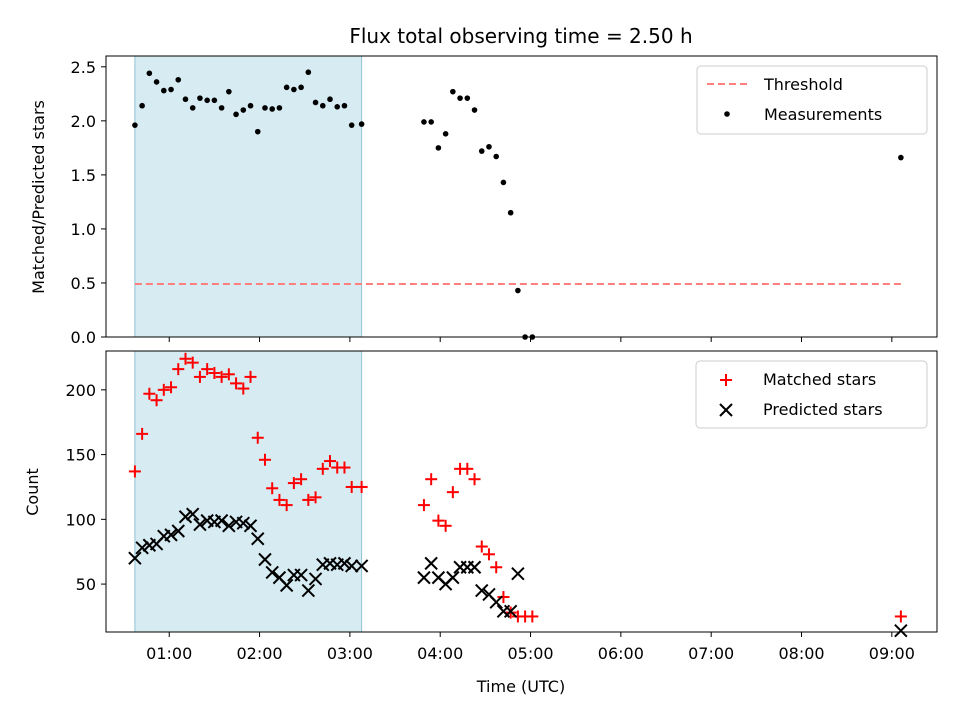 Image resolution: width=960 pixels, height=724 pixels. Describe the element at coordinates (350, 653) in the screenshot. I see `x-tick-label: 03:00` at that location.